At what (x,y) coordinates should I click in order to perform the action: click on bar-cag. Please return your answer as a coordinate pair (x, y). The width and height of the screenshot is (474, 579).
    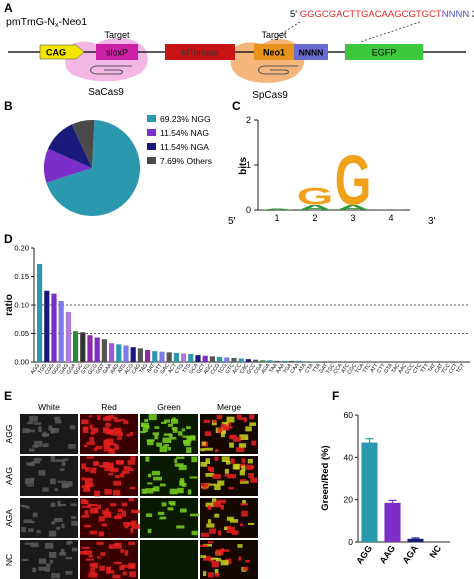
    Looking at the image, I should click on (140, 355).